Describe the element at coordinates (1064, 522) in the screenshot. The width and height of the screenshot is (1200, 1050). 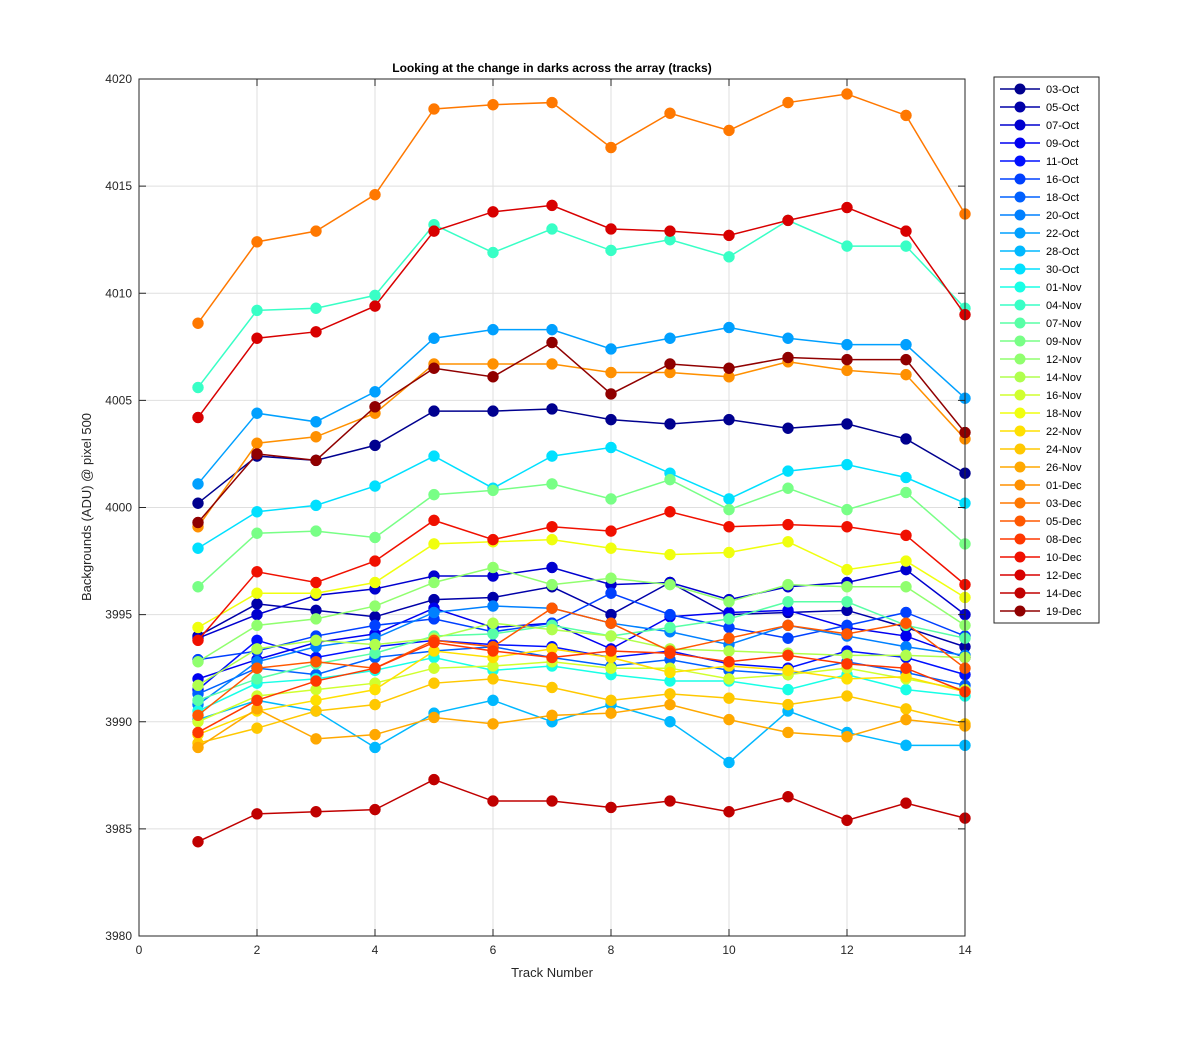
I see `legend-label: 05-Dec` at that location.